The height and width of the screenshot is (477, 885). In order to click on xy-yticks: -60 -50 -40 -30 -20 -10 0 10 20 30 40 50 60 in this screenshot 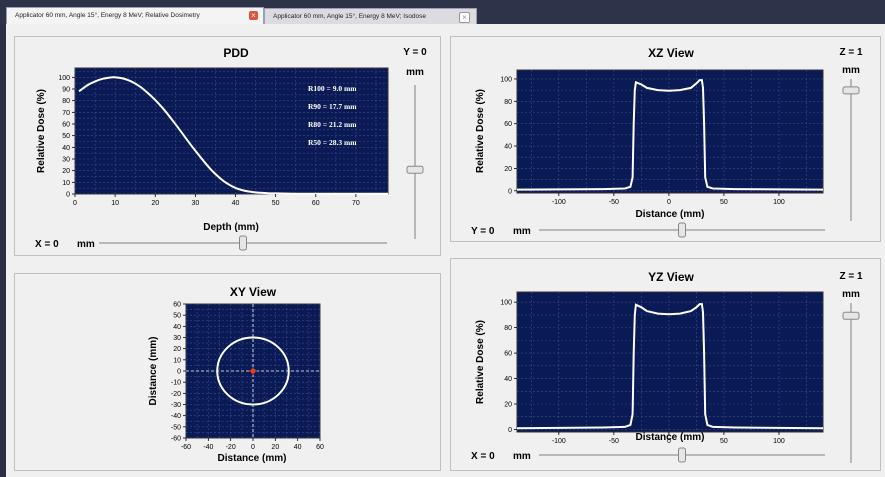, I will do `click(178, 372)`.